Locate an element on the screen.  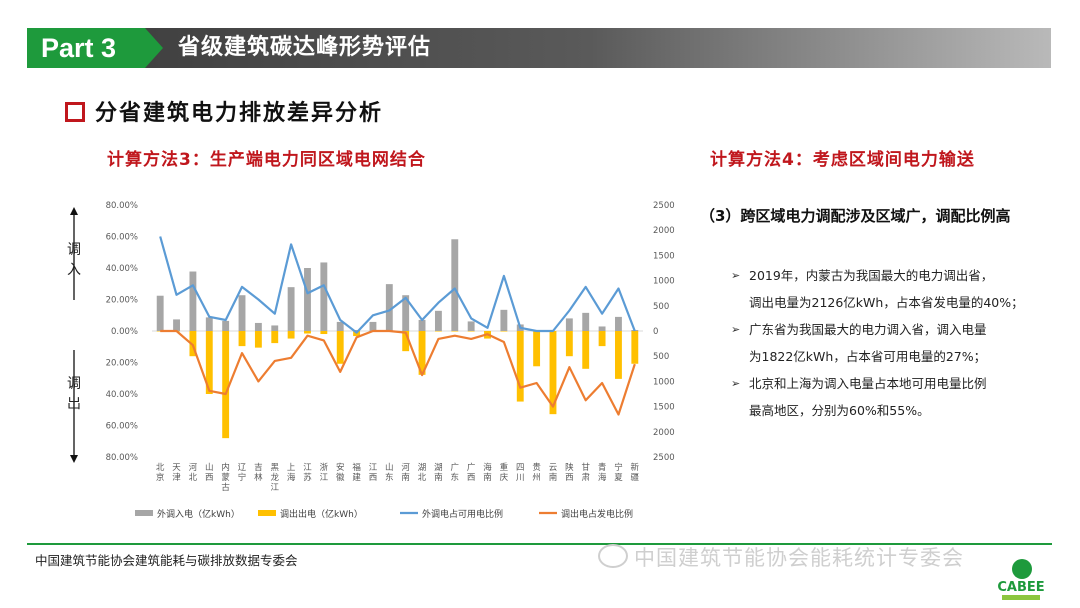
left-axis-tick-label: 20.00% is located at coordinates (122, 364).